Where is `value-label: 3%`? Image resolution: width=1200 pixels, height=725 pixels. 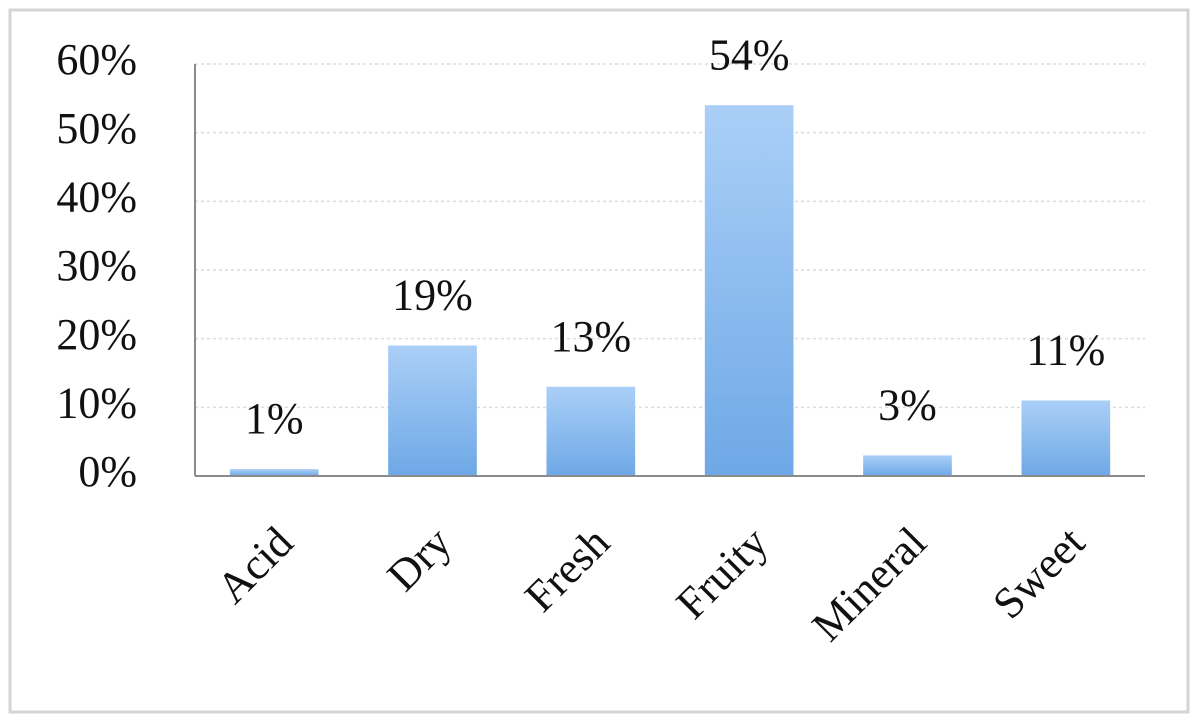
value-label: 3% is located at coordinates (907, 404).